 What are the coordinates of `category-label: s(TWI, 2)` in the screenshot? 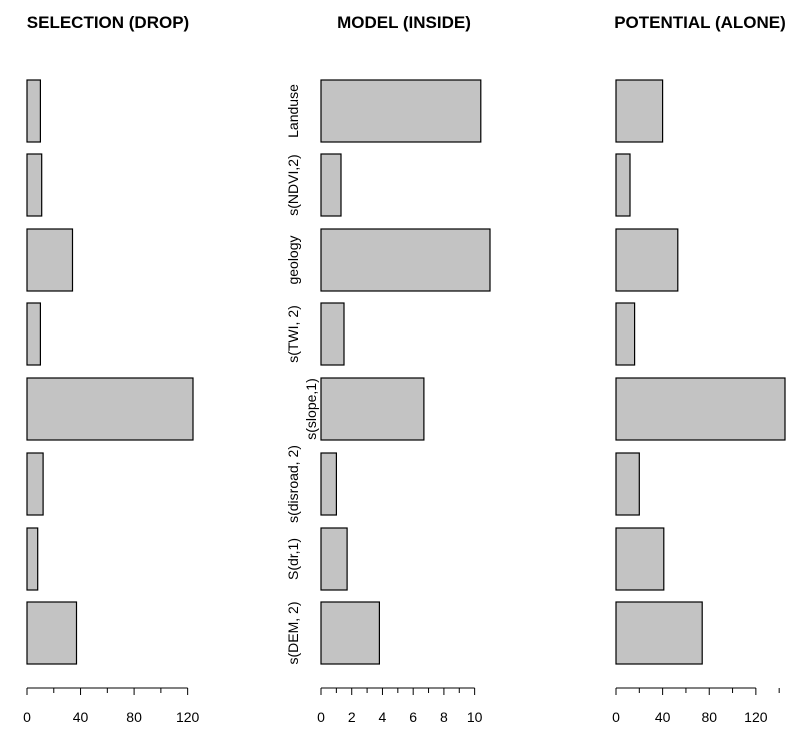 It's located at (293, 334).